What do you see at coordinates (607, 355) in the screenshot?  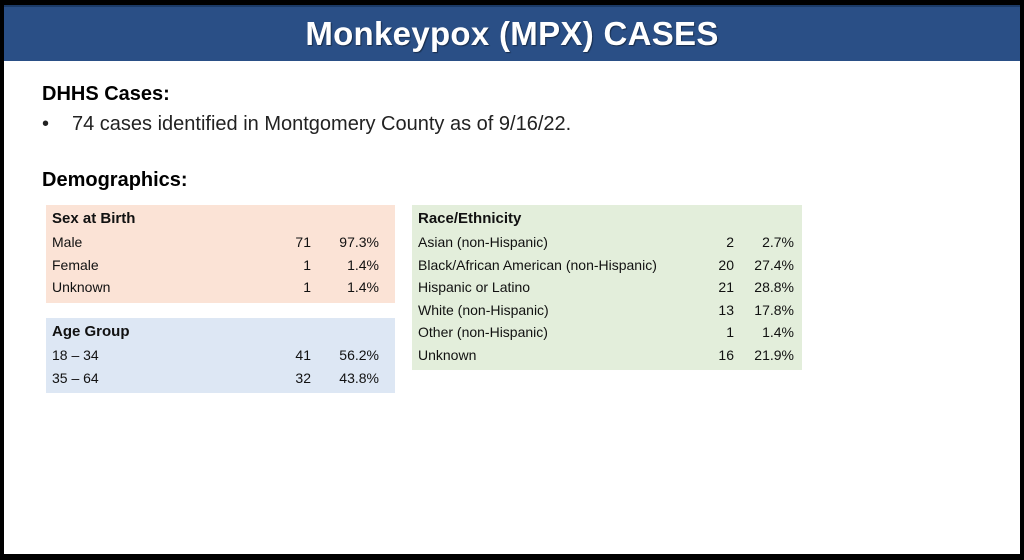 I see `table-row: Unknown 16 21.9%` at bounding box center [607, 355].